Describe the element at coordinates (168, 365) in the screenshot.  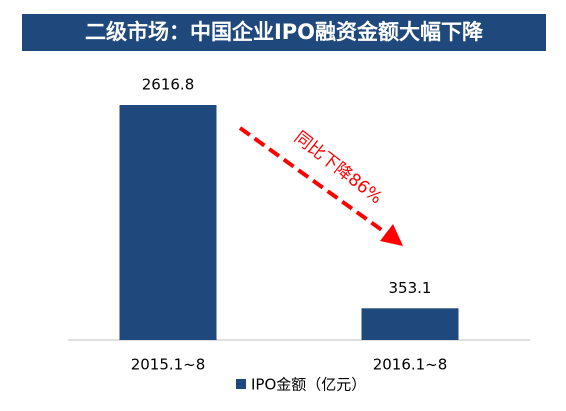
I see `x-tick-label: 2015.1~8` at that location.